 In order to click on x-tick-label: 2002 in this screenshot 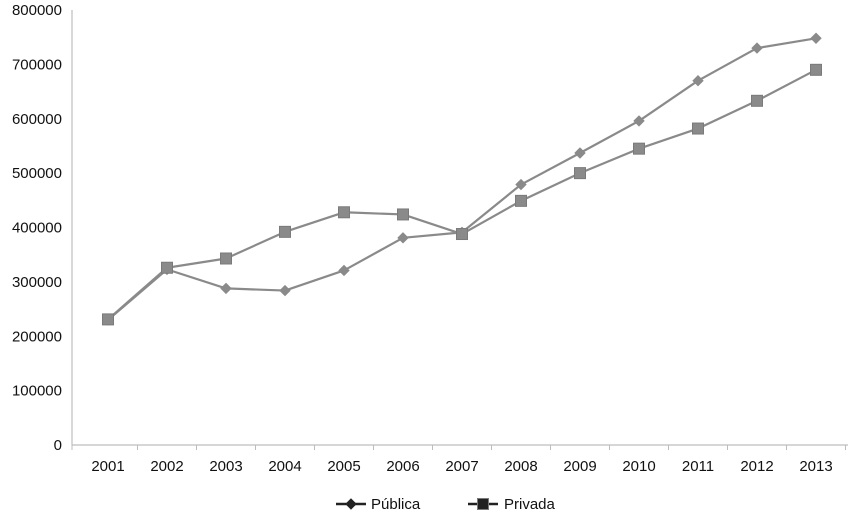, I will do `click(166, 466)`.